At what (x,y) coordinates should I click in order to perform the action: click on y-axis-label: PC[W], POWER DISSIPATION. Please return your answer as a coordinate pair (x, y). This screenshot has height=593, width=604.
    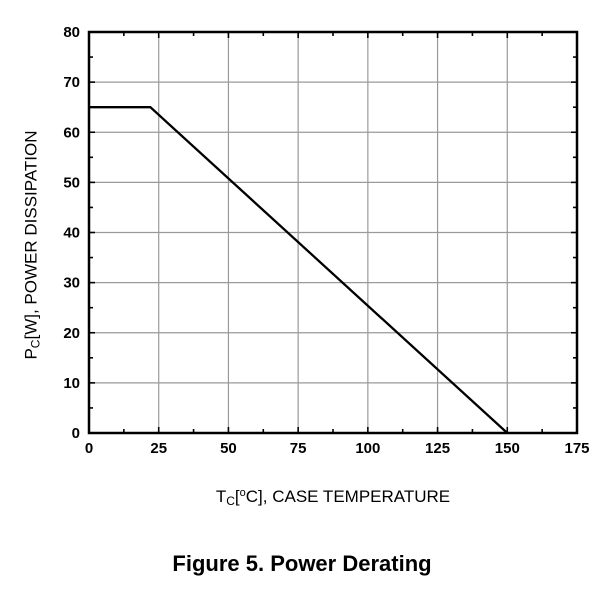
    Looking at the image, I should click on (32, 245).